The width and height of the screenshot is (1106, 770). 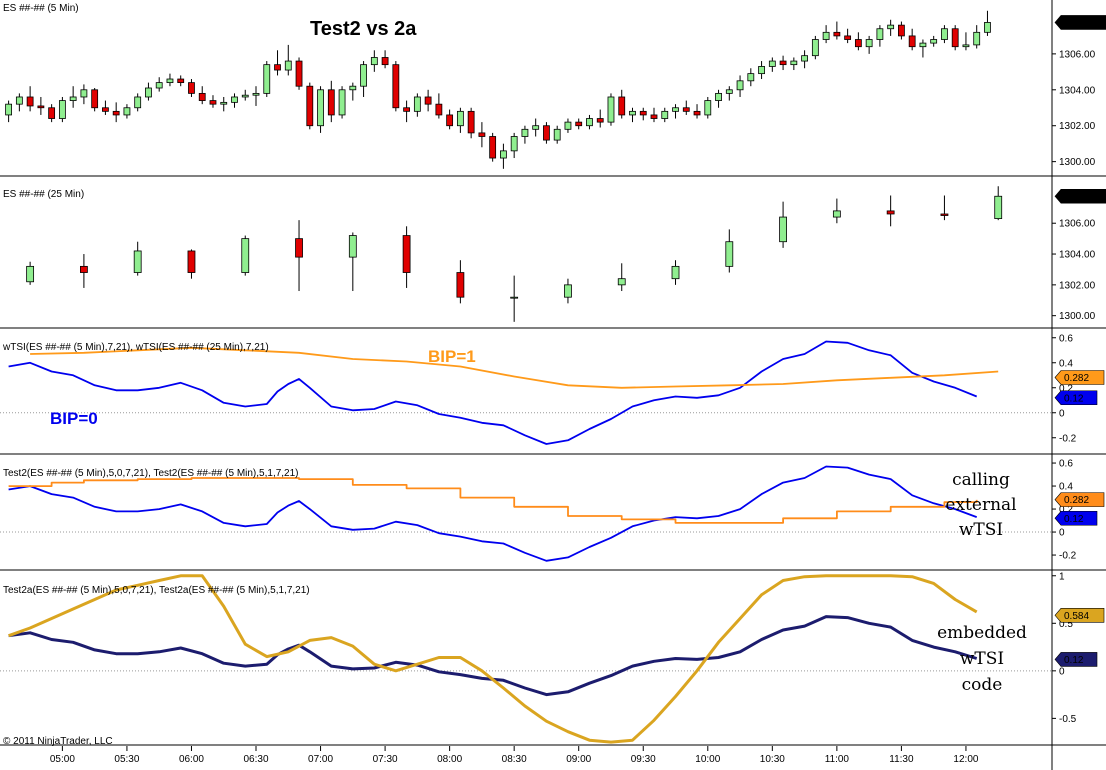 What do you see at coordinates (578, 759) in the screenshot?
I see `x-tick-label: 09:00` at bounding box center [578, 759].